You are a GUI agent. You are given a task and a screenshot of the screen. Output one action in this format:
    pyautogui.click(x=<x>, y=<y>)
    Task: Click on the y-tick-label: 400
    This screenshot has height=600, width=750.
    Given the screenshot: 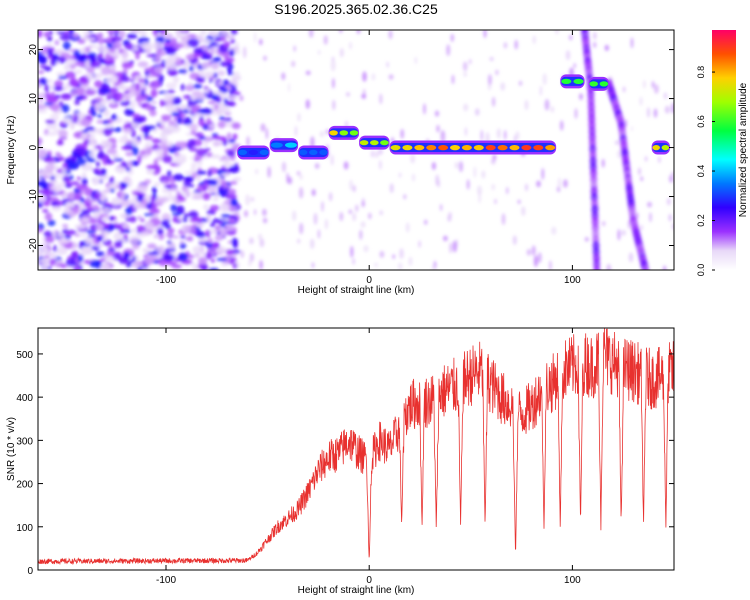 What is the action you would take?
    pyautogui.click(x=24, y=398)
    